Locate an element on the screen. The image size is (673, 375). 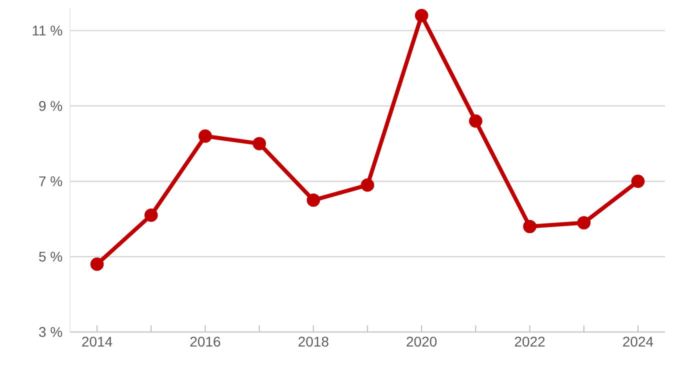
y-tick-label: 3 % is located at coordinates (50, 332).